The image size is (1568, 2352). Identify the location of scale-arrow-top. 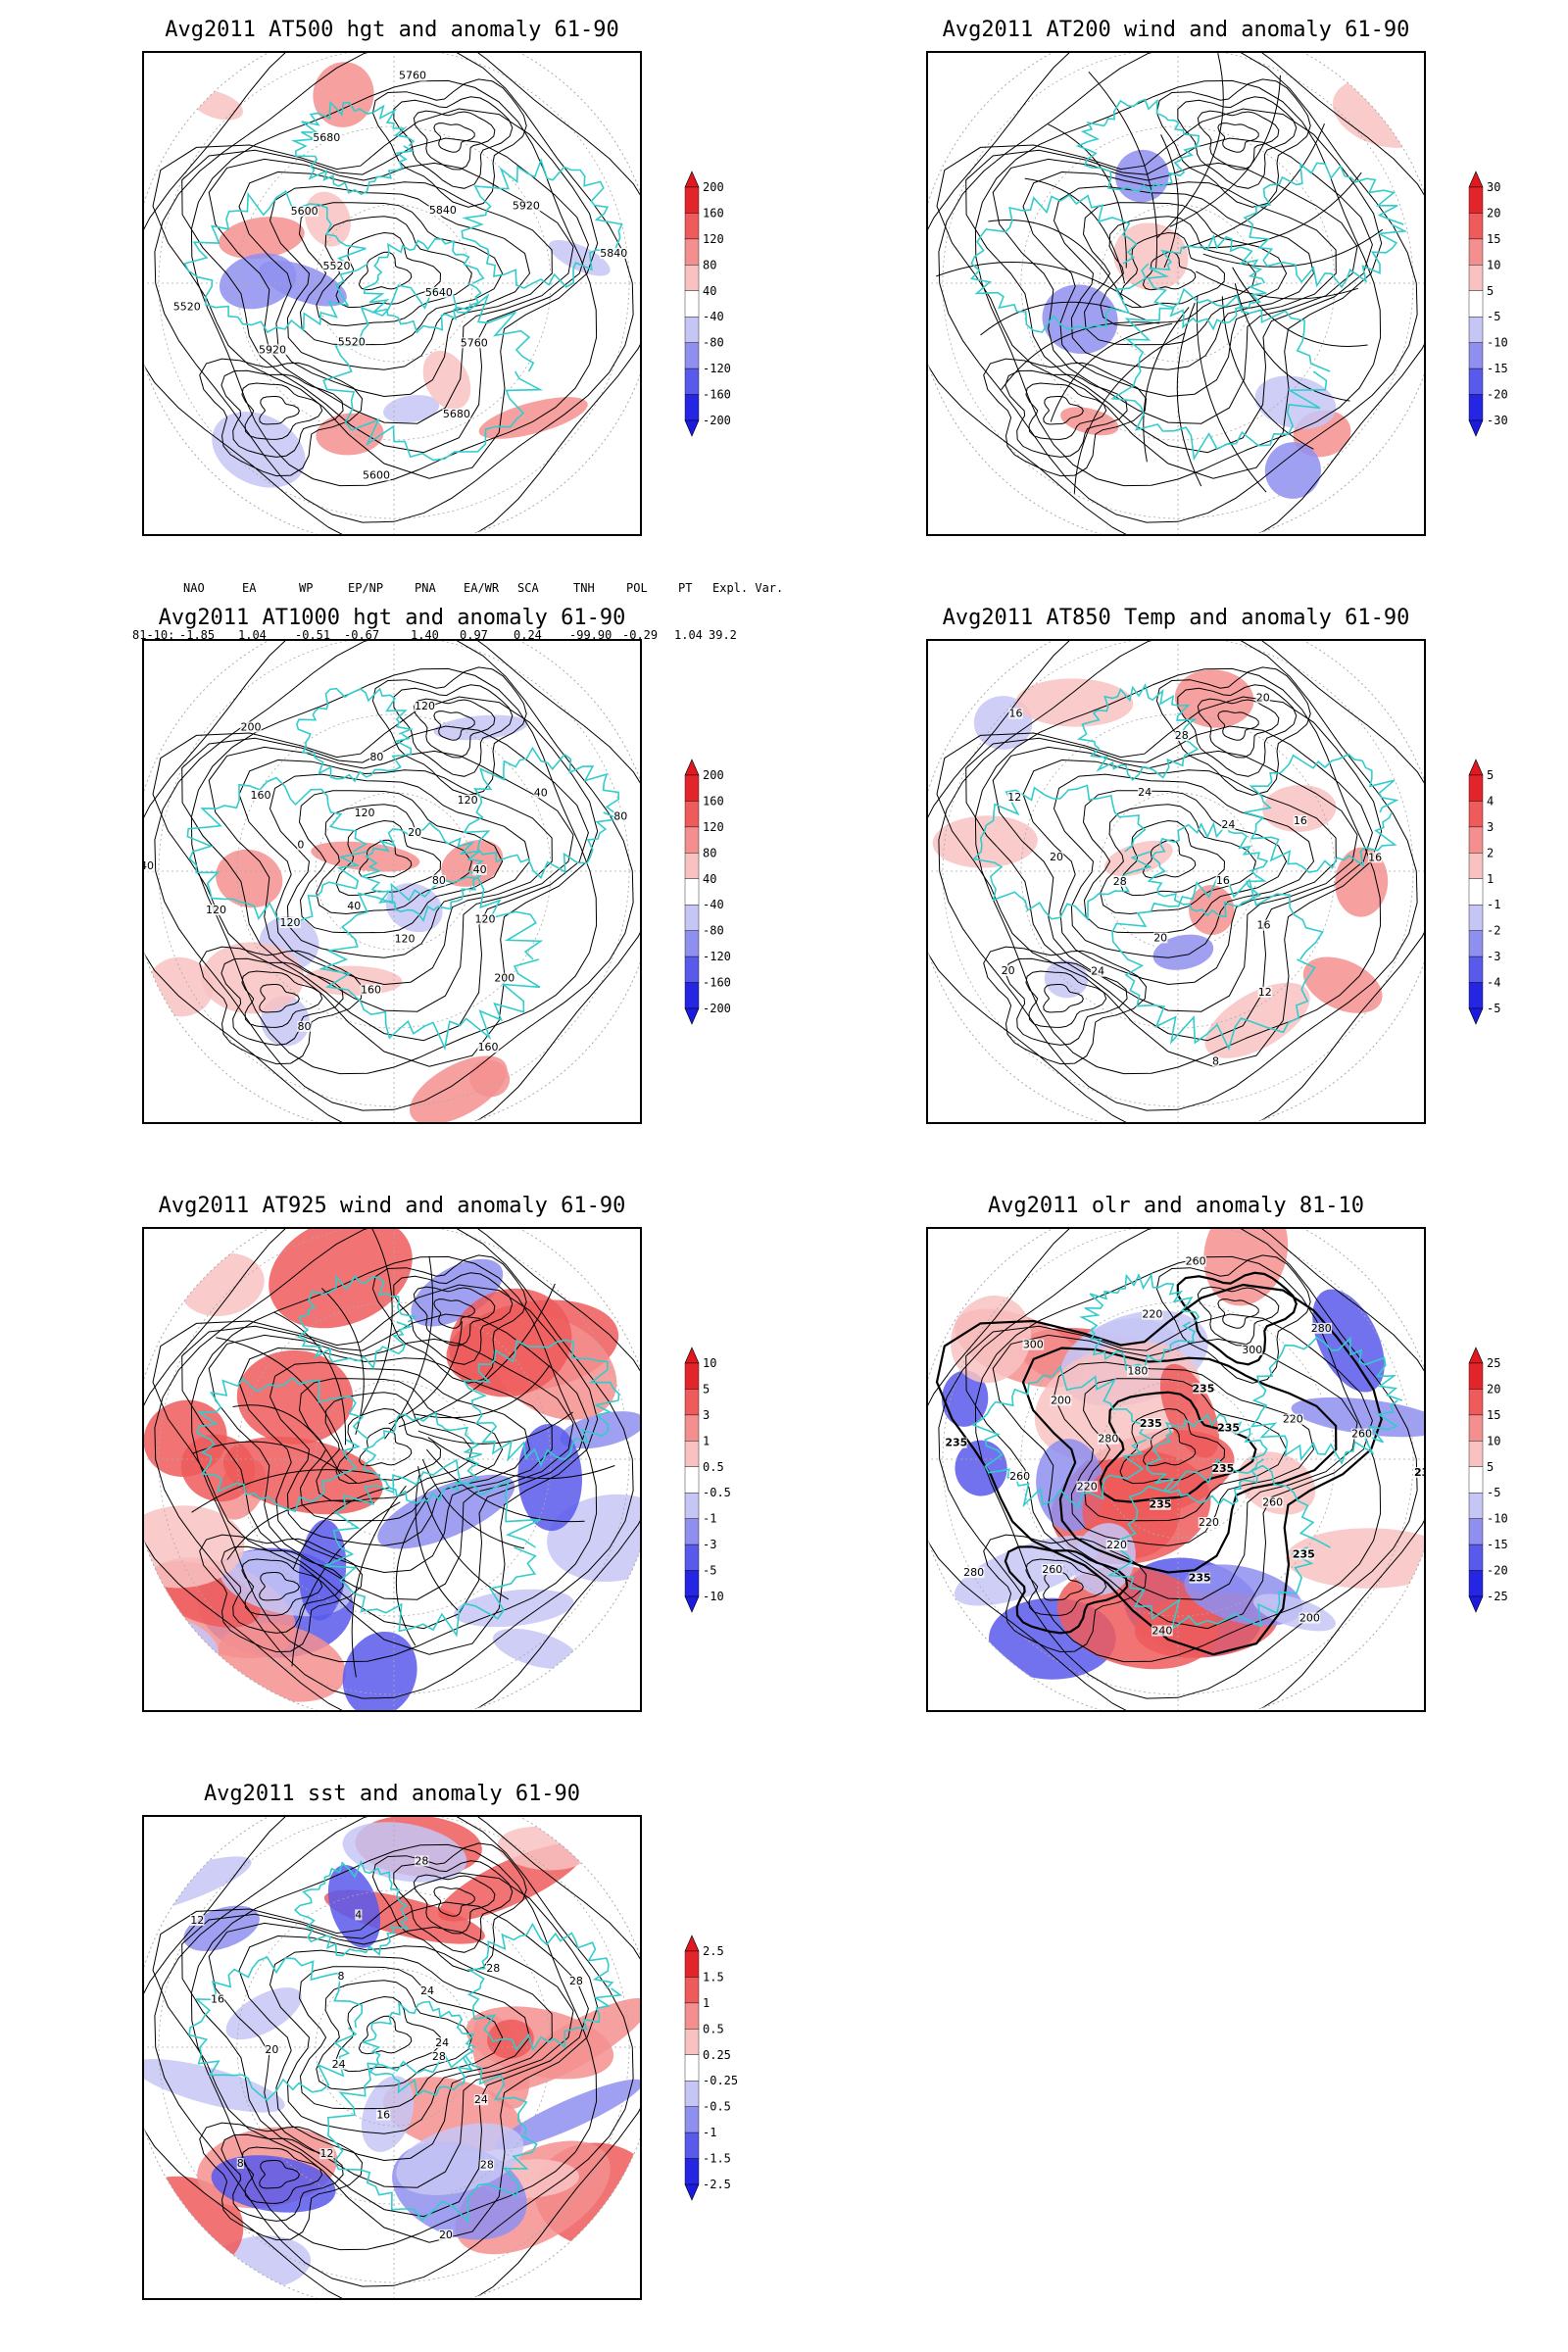
(692, 1355).